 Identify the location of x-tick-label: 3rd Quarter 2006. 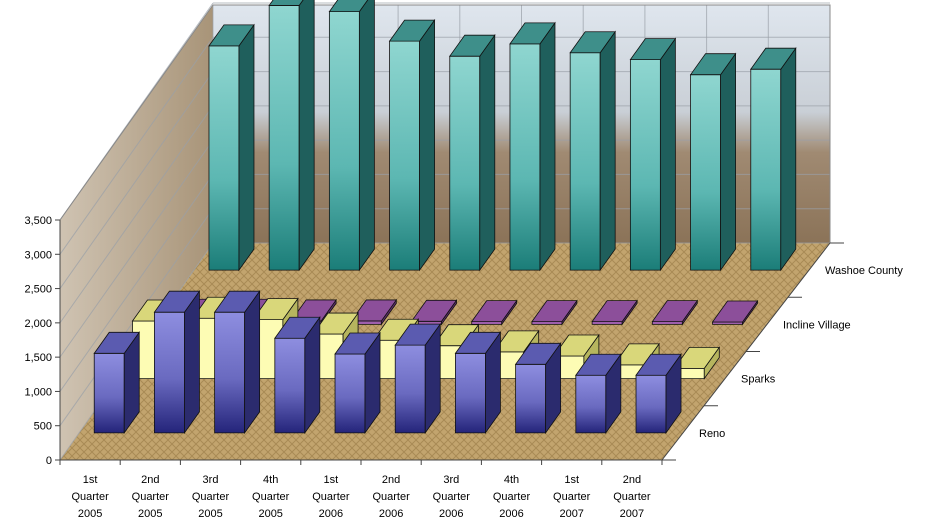
(452, 497).